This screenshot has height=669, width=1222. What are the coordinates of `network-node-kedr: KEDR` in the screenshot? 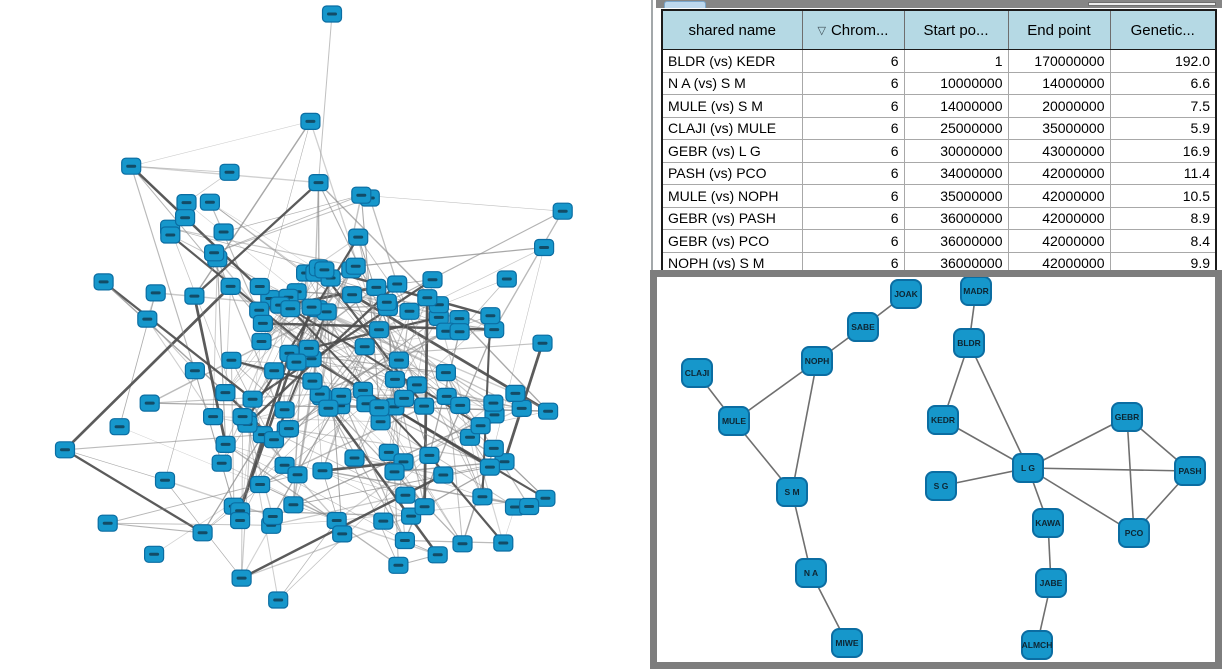 It's located at (943, 420).